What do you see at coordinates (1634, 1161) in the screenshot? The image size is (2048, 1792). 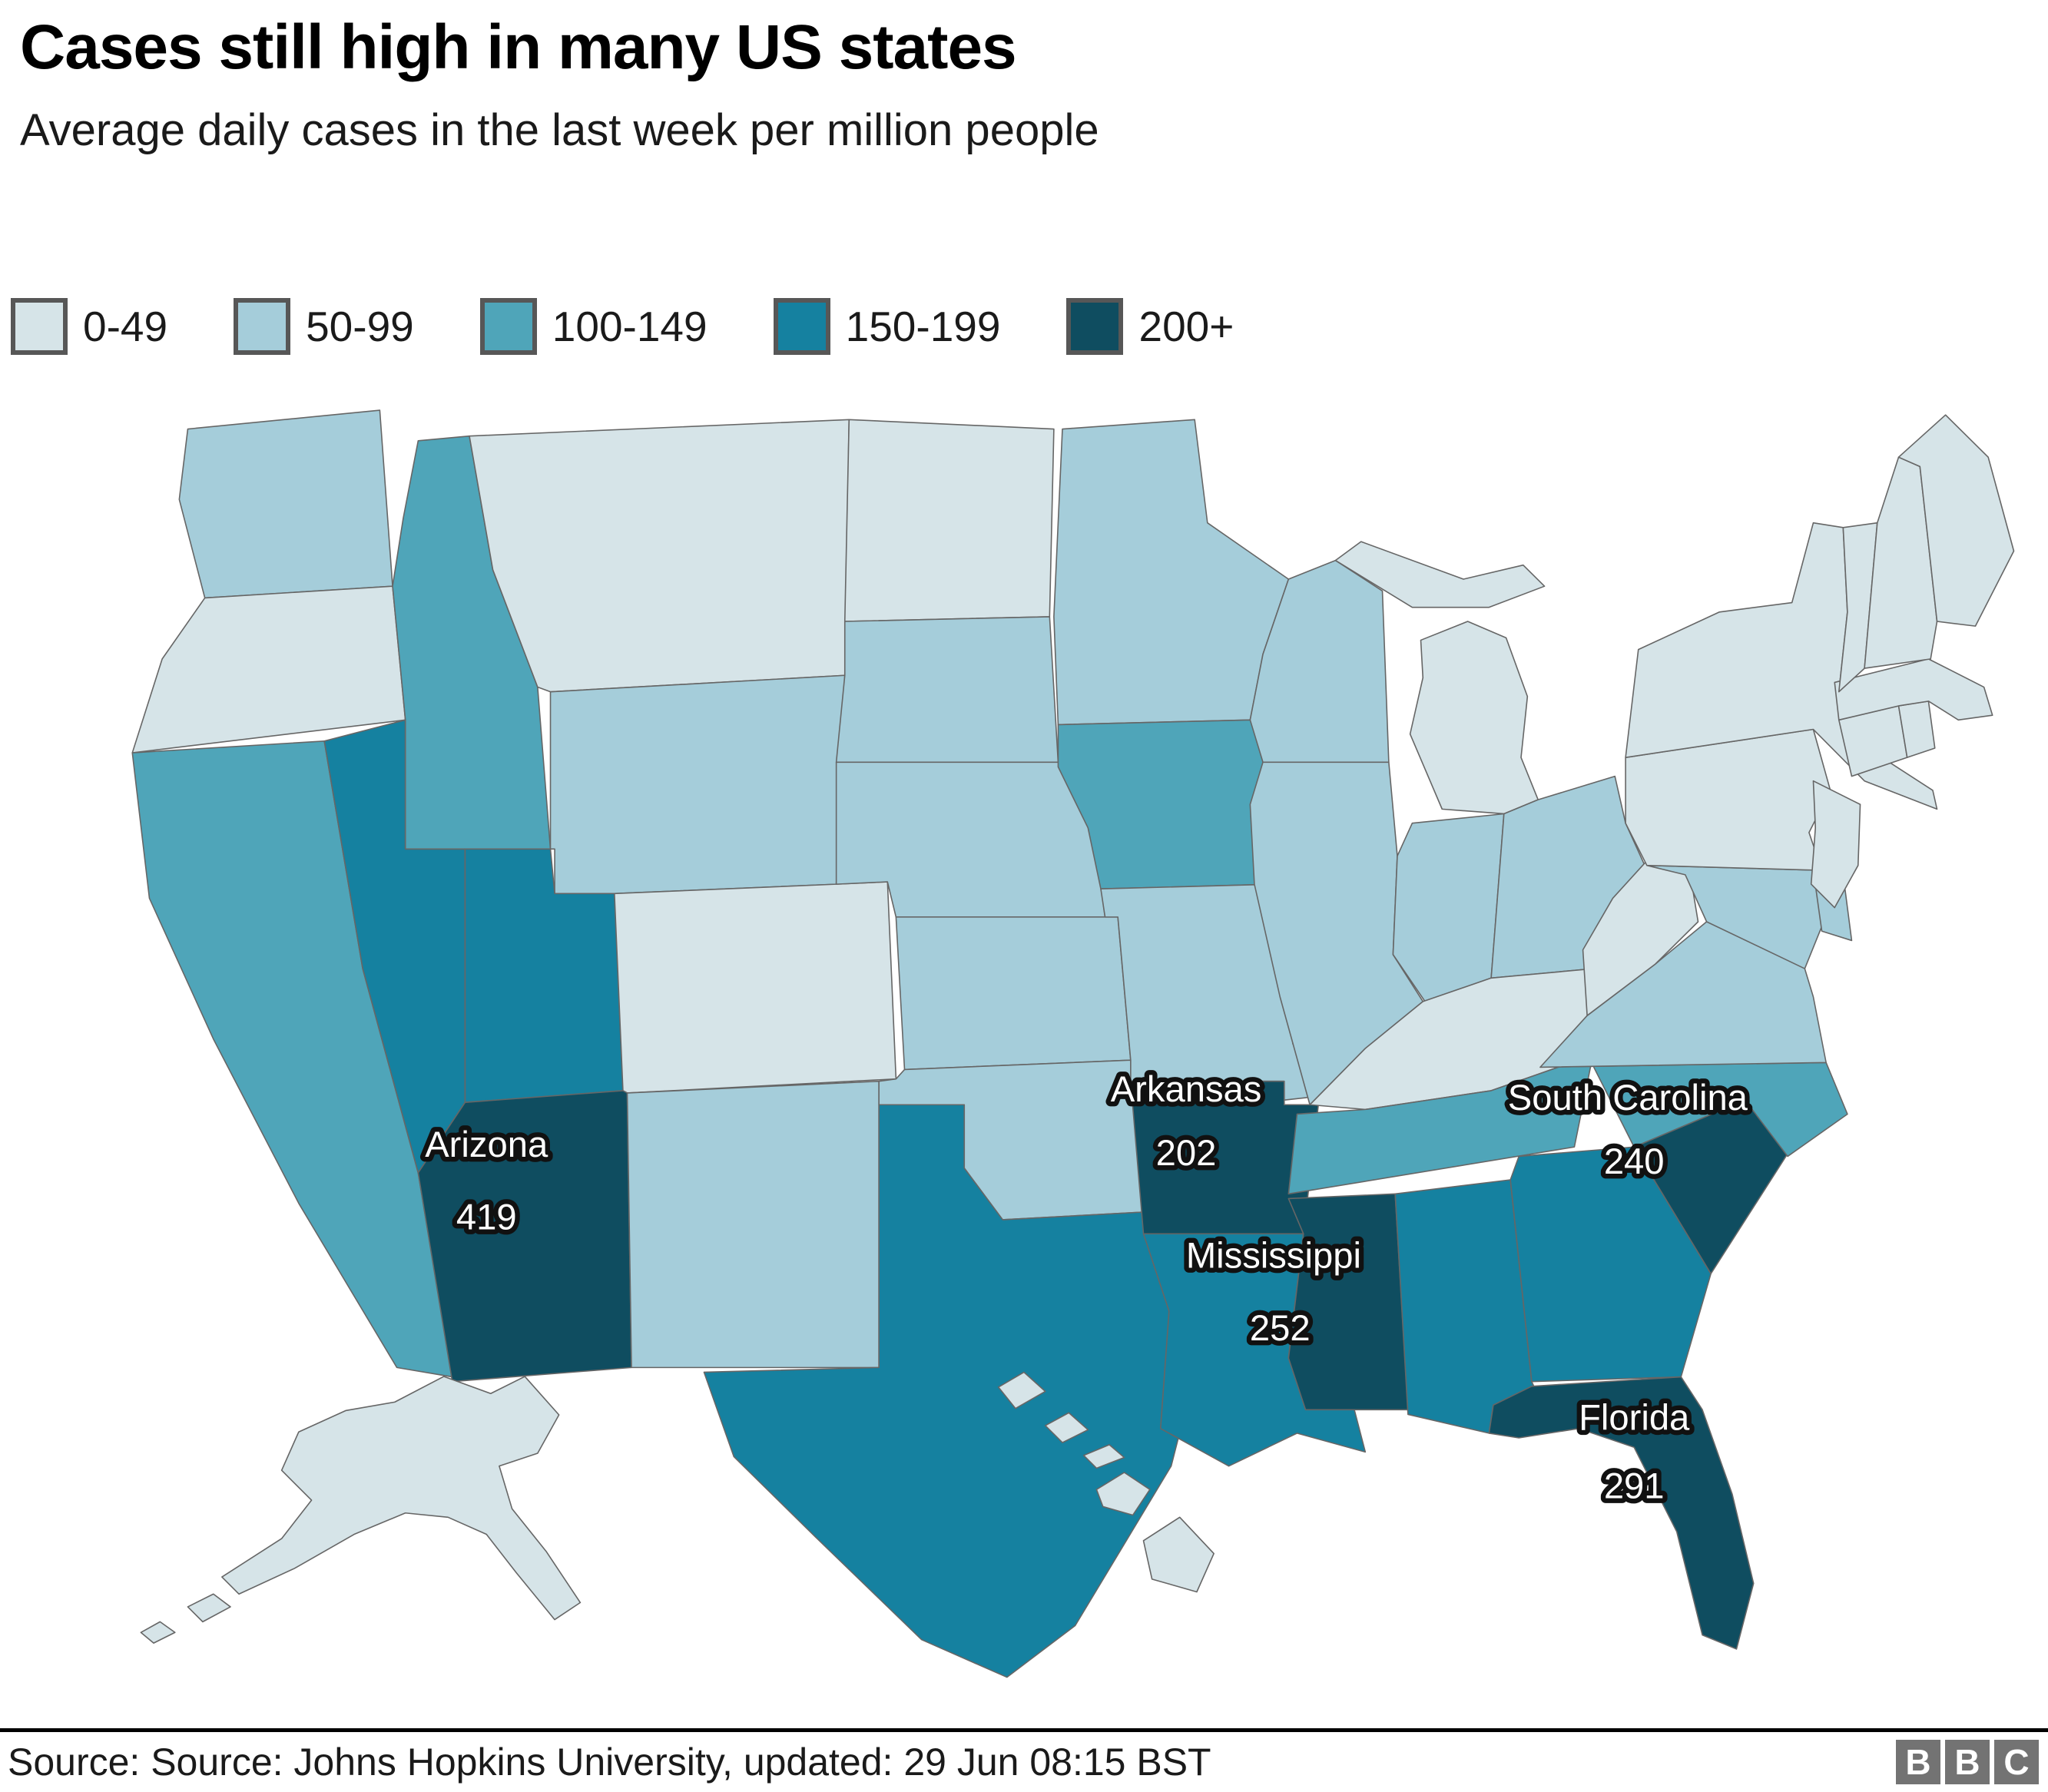 I see `state-label-south-carolina-value: 240` at bounding box center [1634, 1161].